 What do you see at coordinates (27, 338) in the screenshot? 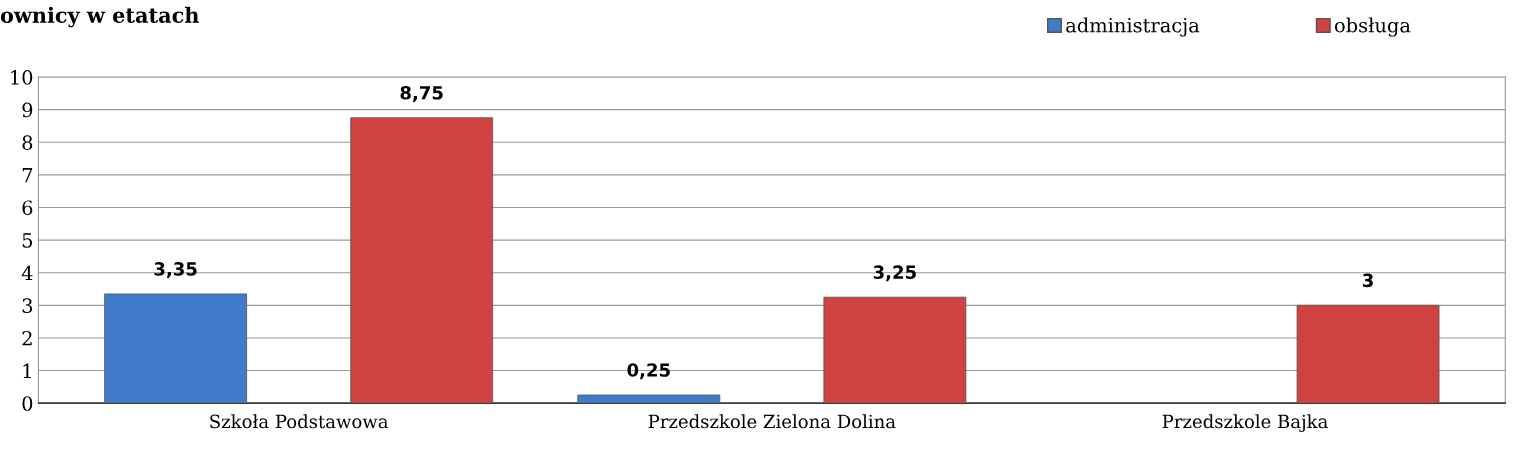
I see `y-tick-label: 2` at bounding box center [27, 338].